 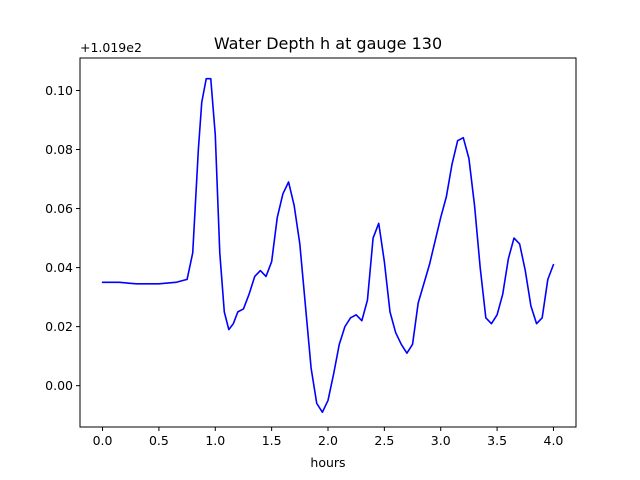 What do you see at coordinates (111, 47) in the screenshot?
I see `y-offset-label: +1.019e2` at bounding box center [111, 47].